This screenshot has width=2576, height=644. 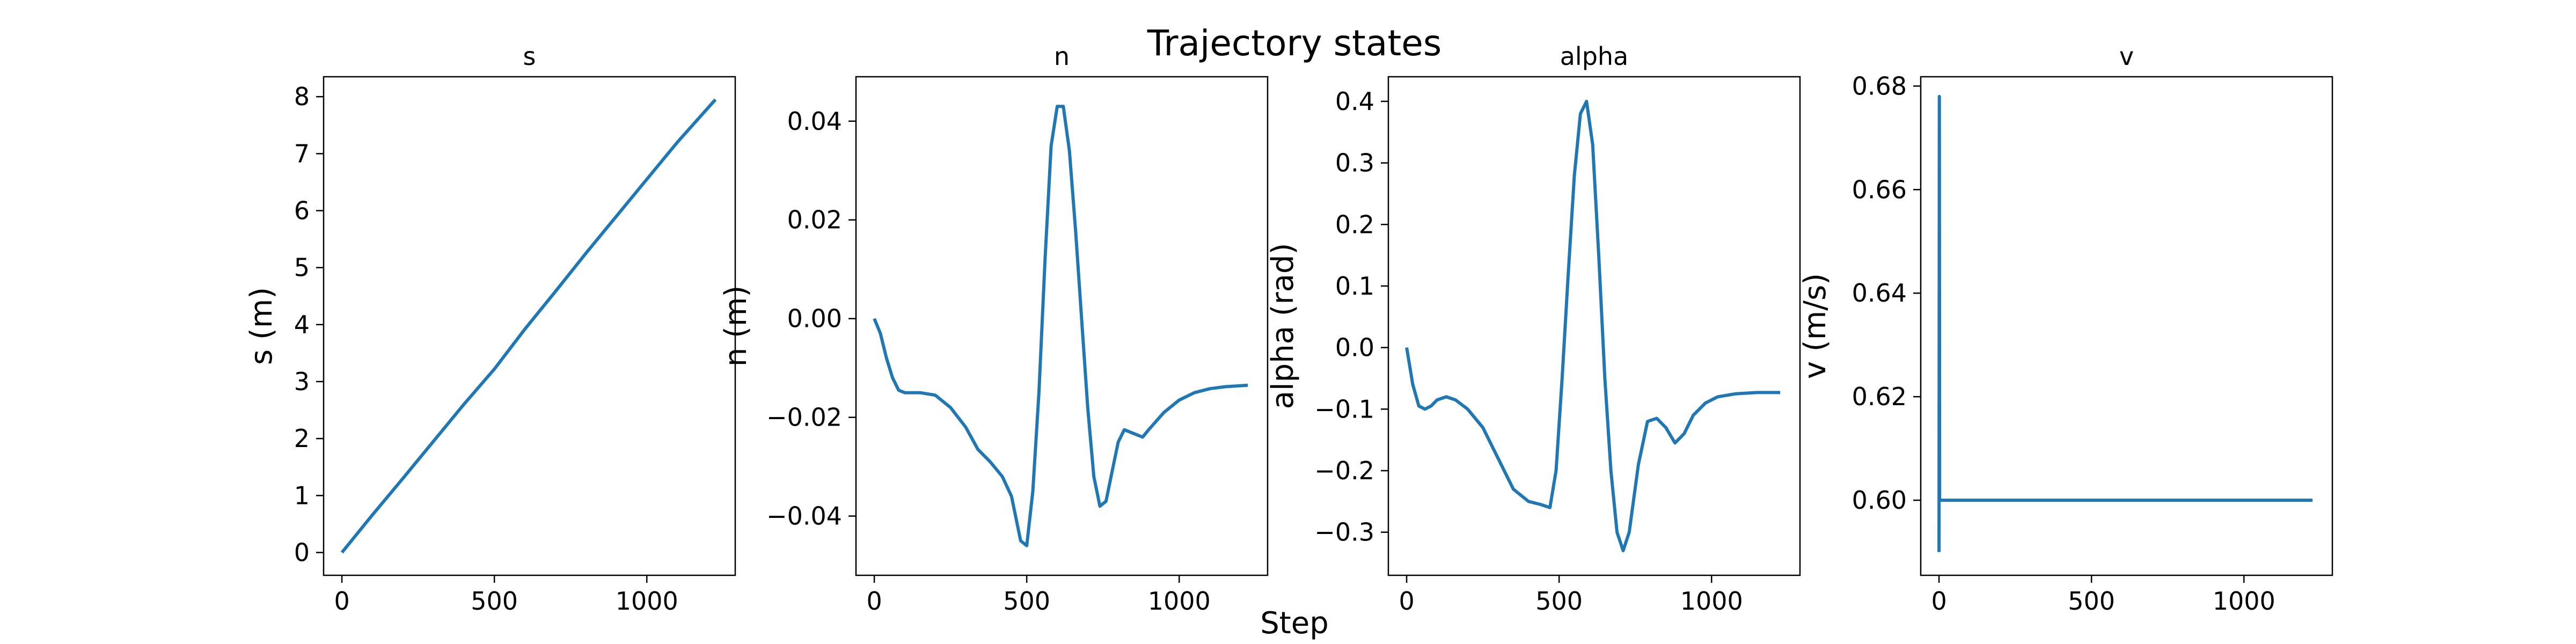 I want to click on y-tick-label: 0.2, so click(x=1354, y=224).